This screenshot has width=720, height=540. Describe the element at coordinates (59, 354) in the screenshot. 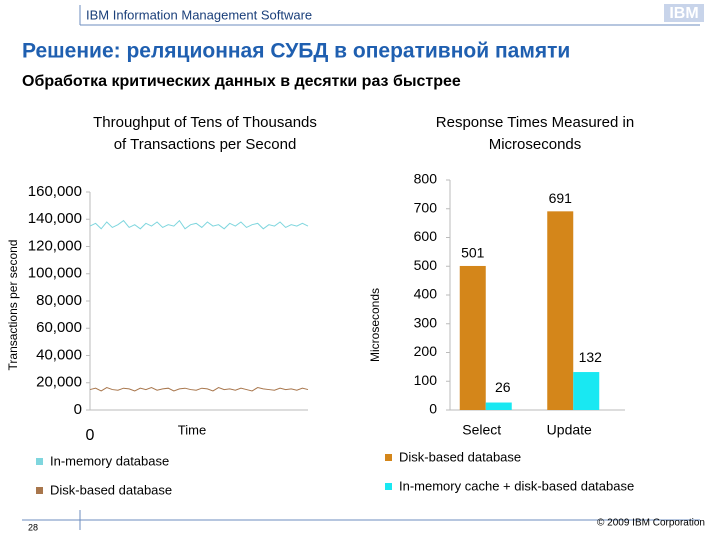

I see `y-tick-label: 40,000` at that location.